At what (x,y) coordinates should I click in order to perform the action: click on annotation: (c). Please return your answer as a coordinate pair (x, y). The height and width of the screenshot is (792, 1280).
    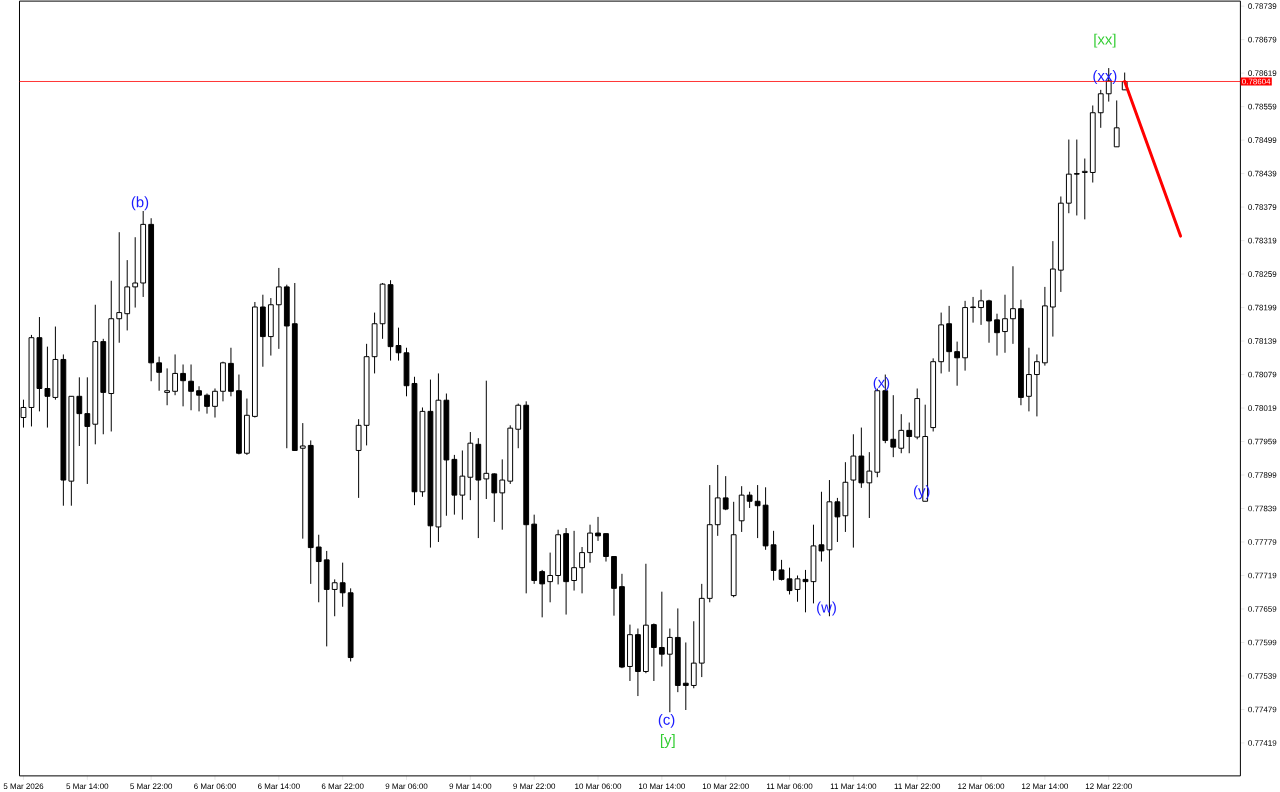
    Looking at the image, I should click on (666, 720).